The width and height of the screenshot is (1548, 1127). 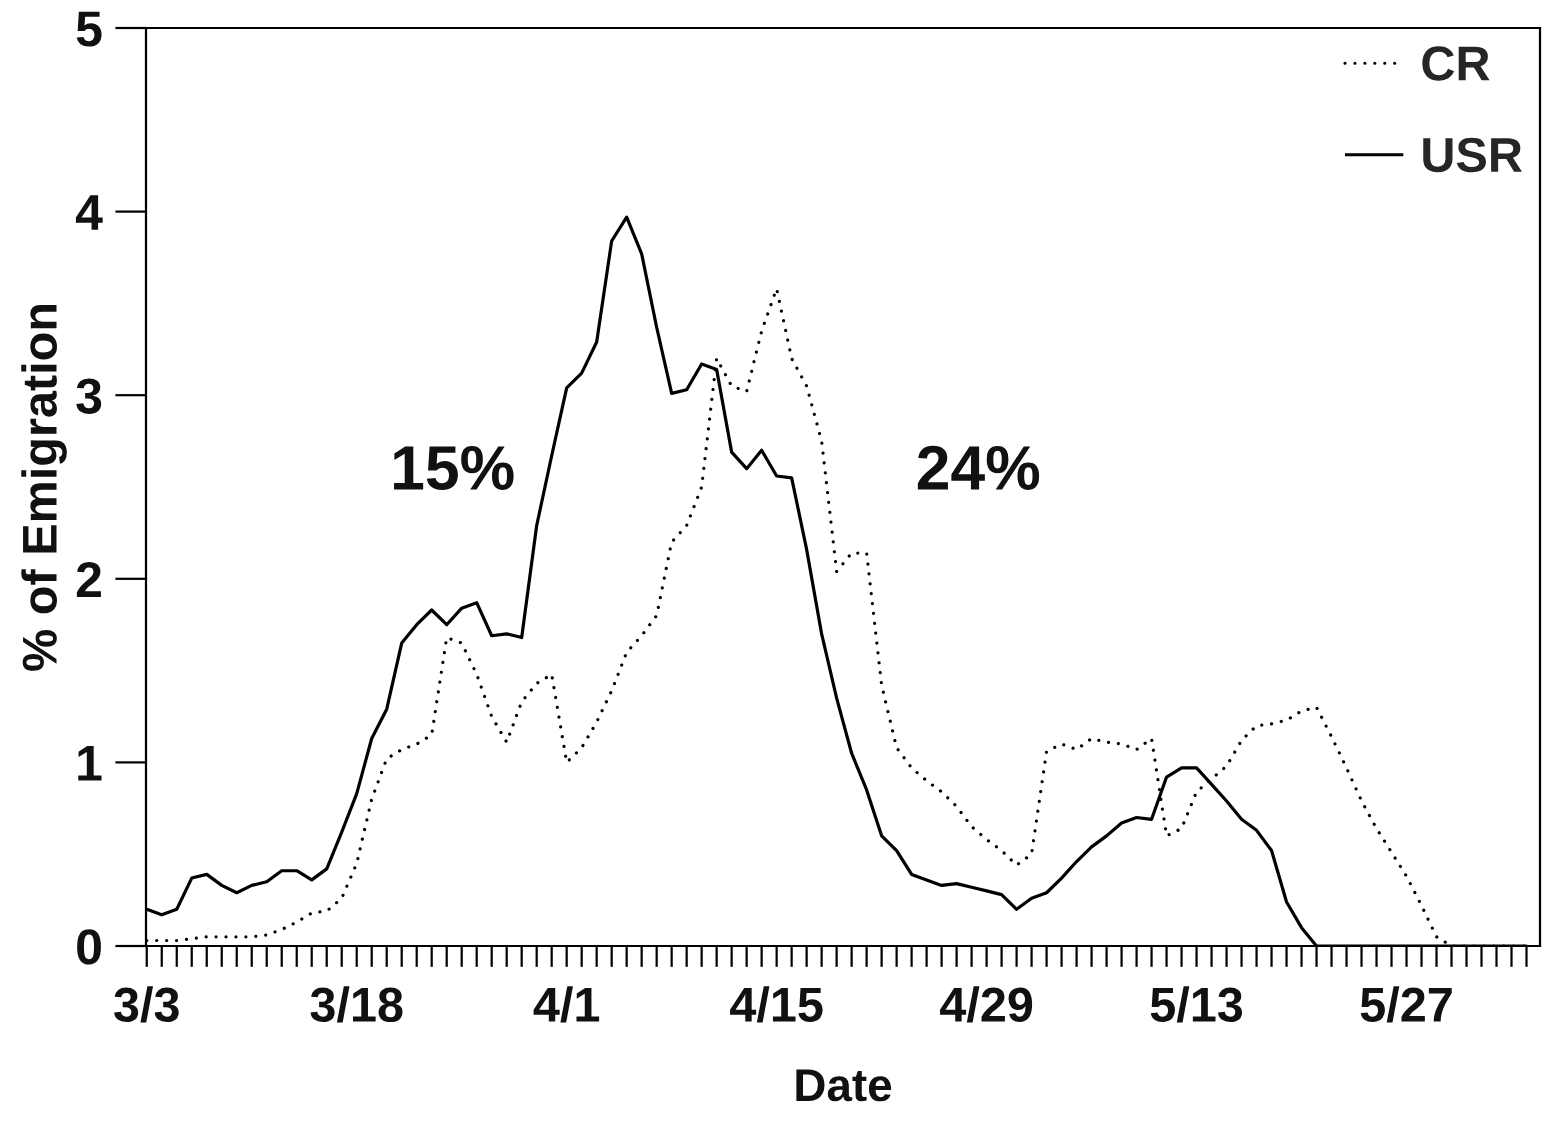 What do you see at coordinates (978, 467) in the screenshot?
I see `annotation: 24%` at bounding box center [978, 467].